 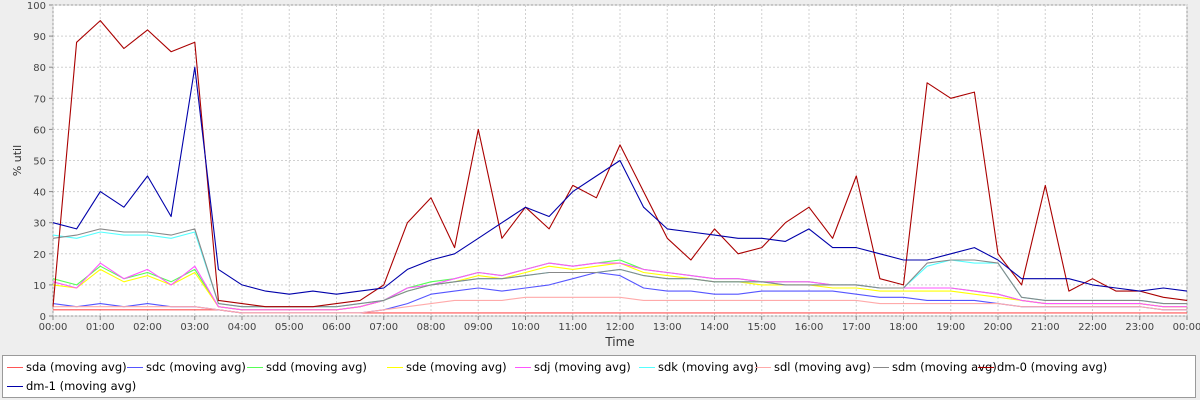 What do you see at coordinates (944, 367) in the screenshot?
I see `legend-label: sdm (moving avg)` at bounding box center [944, 367].